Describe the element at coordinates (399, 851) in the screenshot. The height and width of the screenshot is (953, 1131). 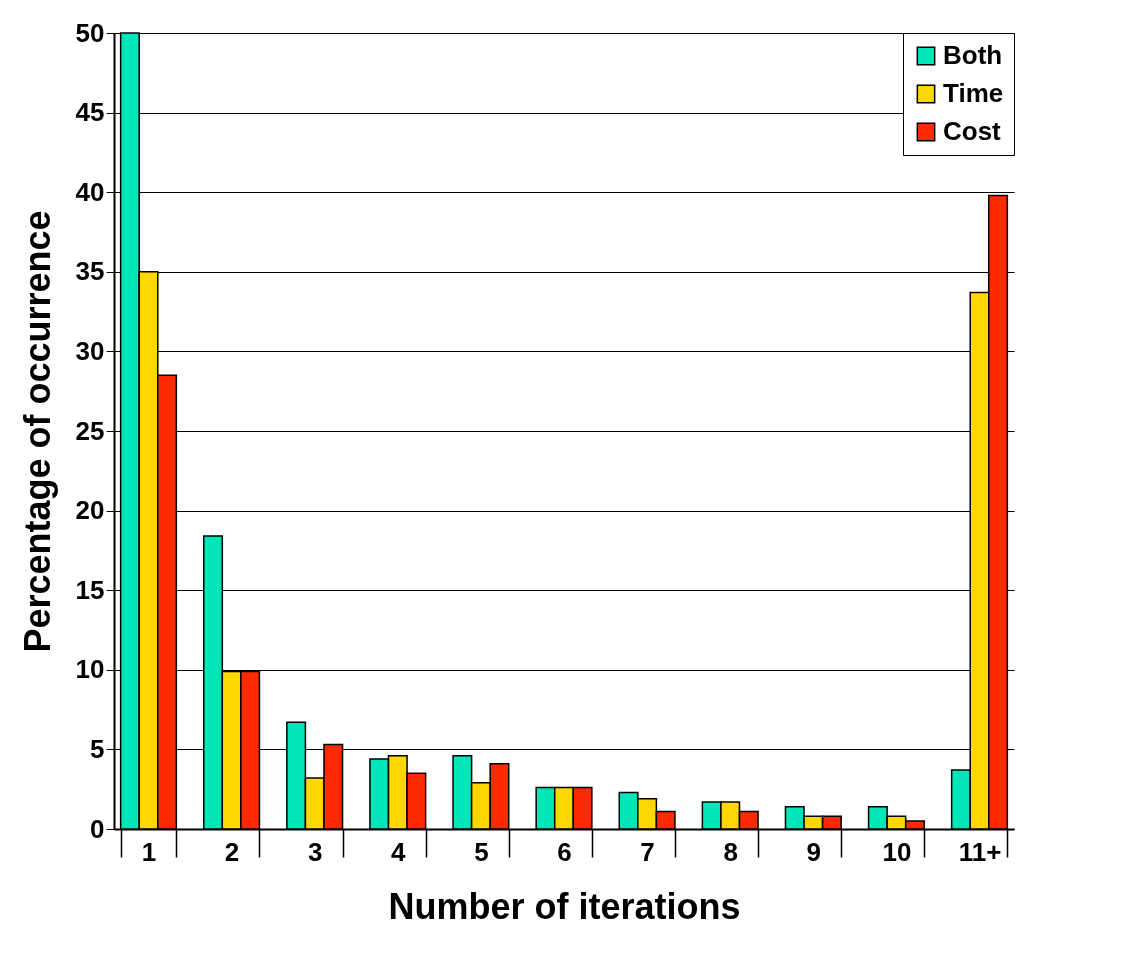
I see `x-tick-label: 4` at that location.